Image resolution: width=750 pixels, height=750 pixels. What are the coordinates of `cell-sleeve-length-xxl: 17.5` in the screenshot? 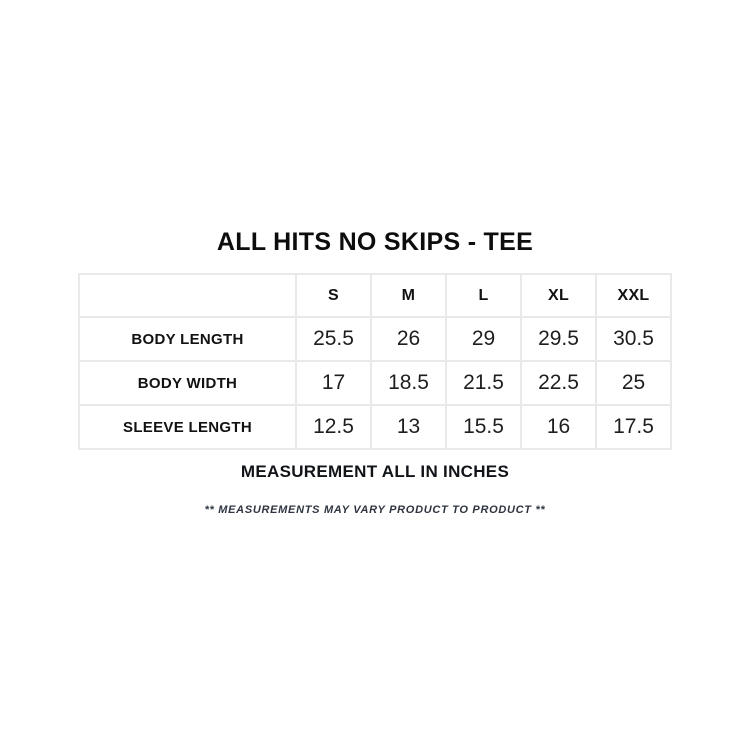 It's located at (633, 427).